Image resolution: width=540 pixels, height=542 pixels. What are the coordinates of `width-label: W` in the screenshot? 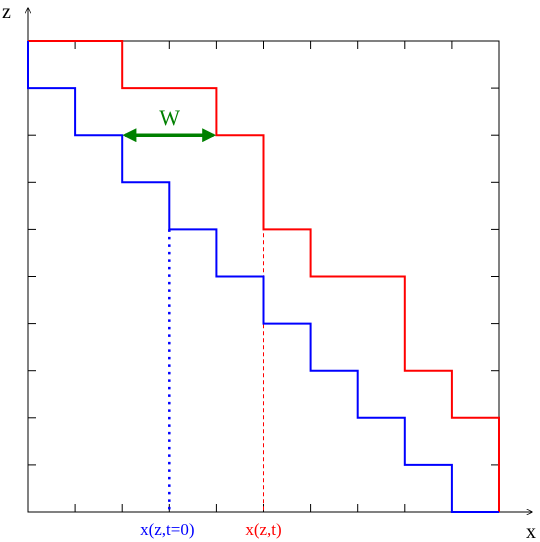 It's located at (169, 117).